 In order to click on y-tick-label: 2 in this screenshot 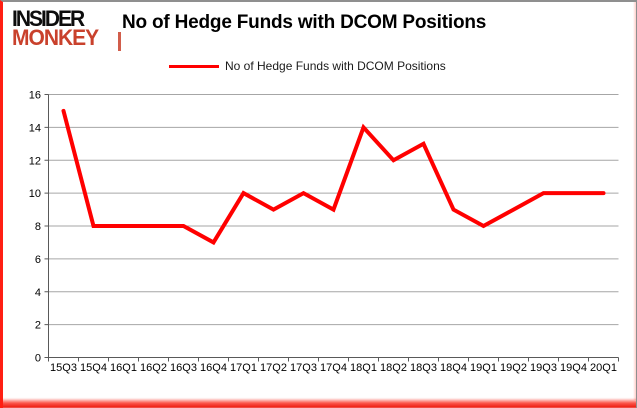, I will do `click(38, 326)`.